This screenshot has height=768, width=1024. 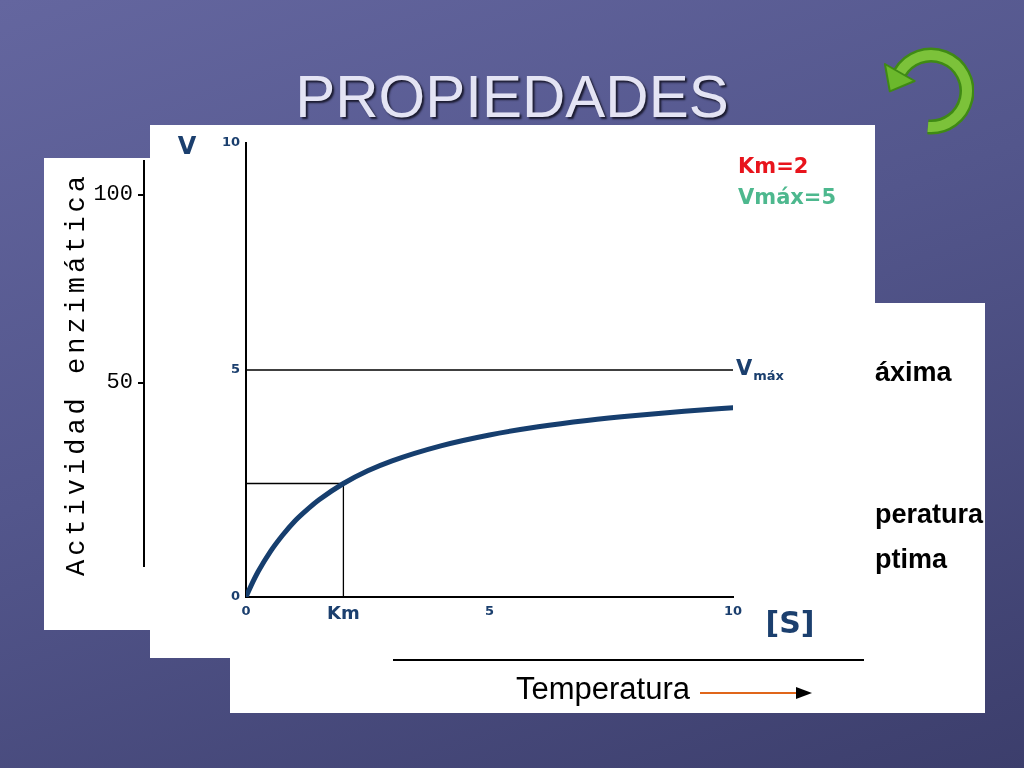 What do you see at coordinates (733, 610) in the screenshot?
I see `x-tick-label: 10` at bounding box center [733, 610].